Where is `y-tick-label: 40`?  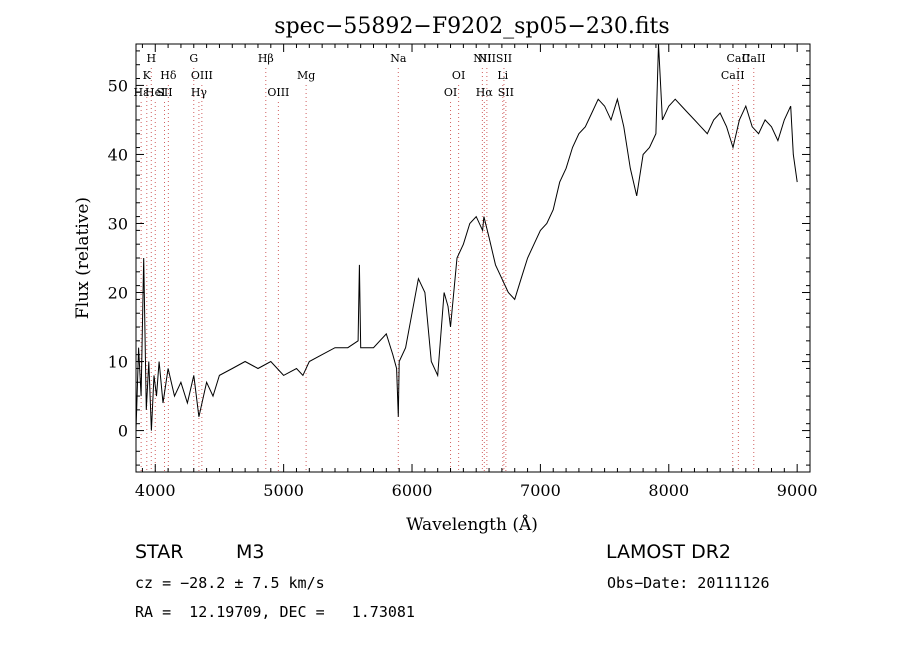 y-tick-label: 40 is located at coordinates (118, 154).